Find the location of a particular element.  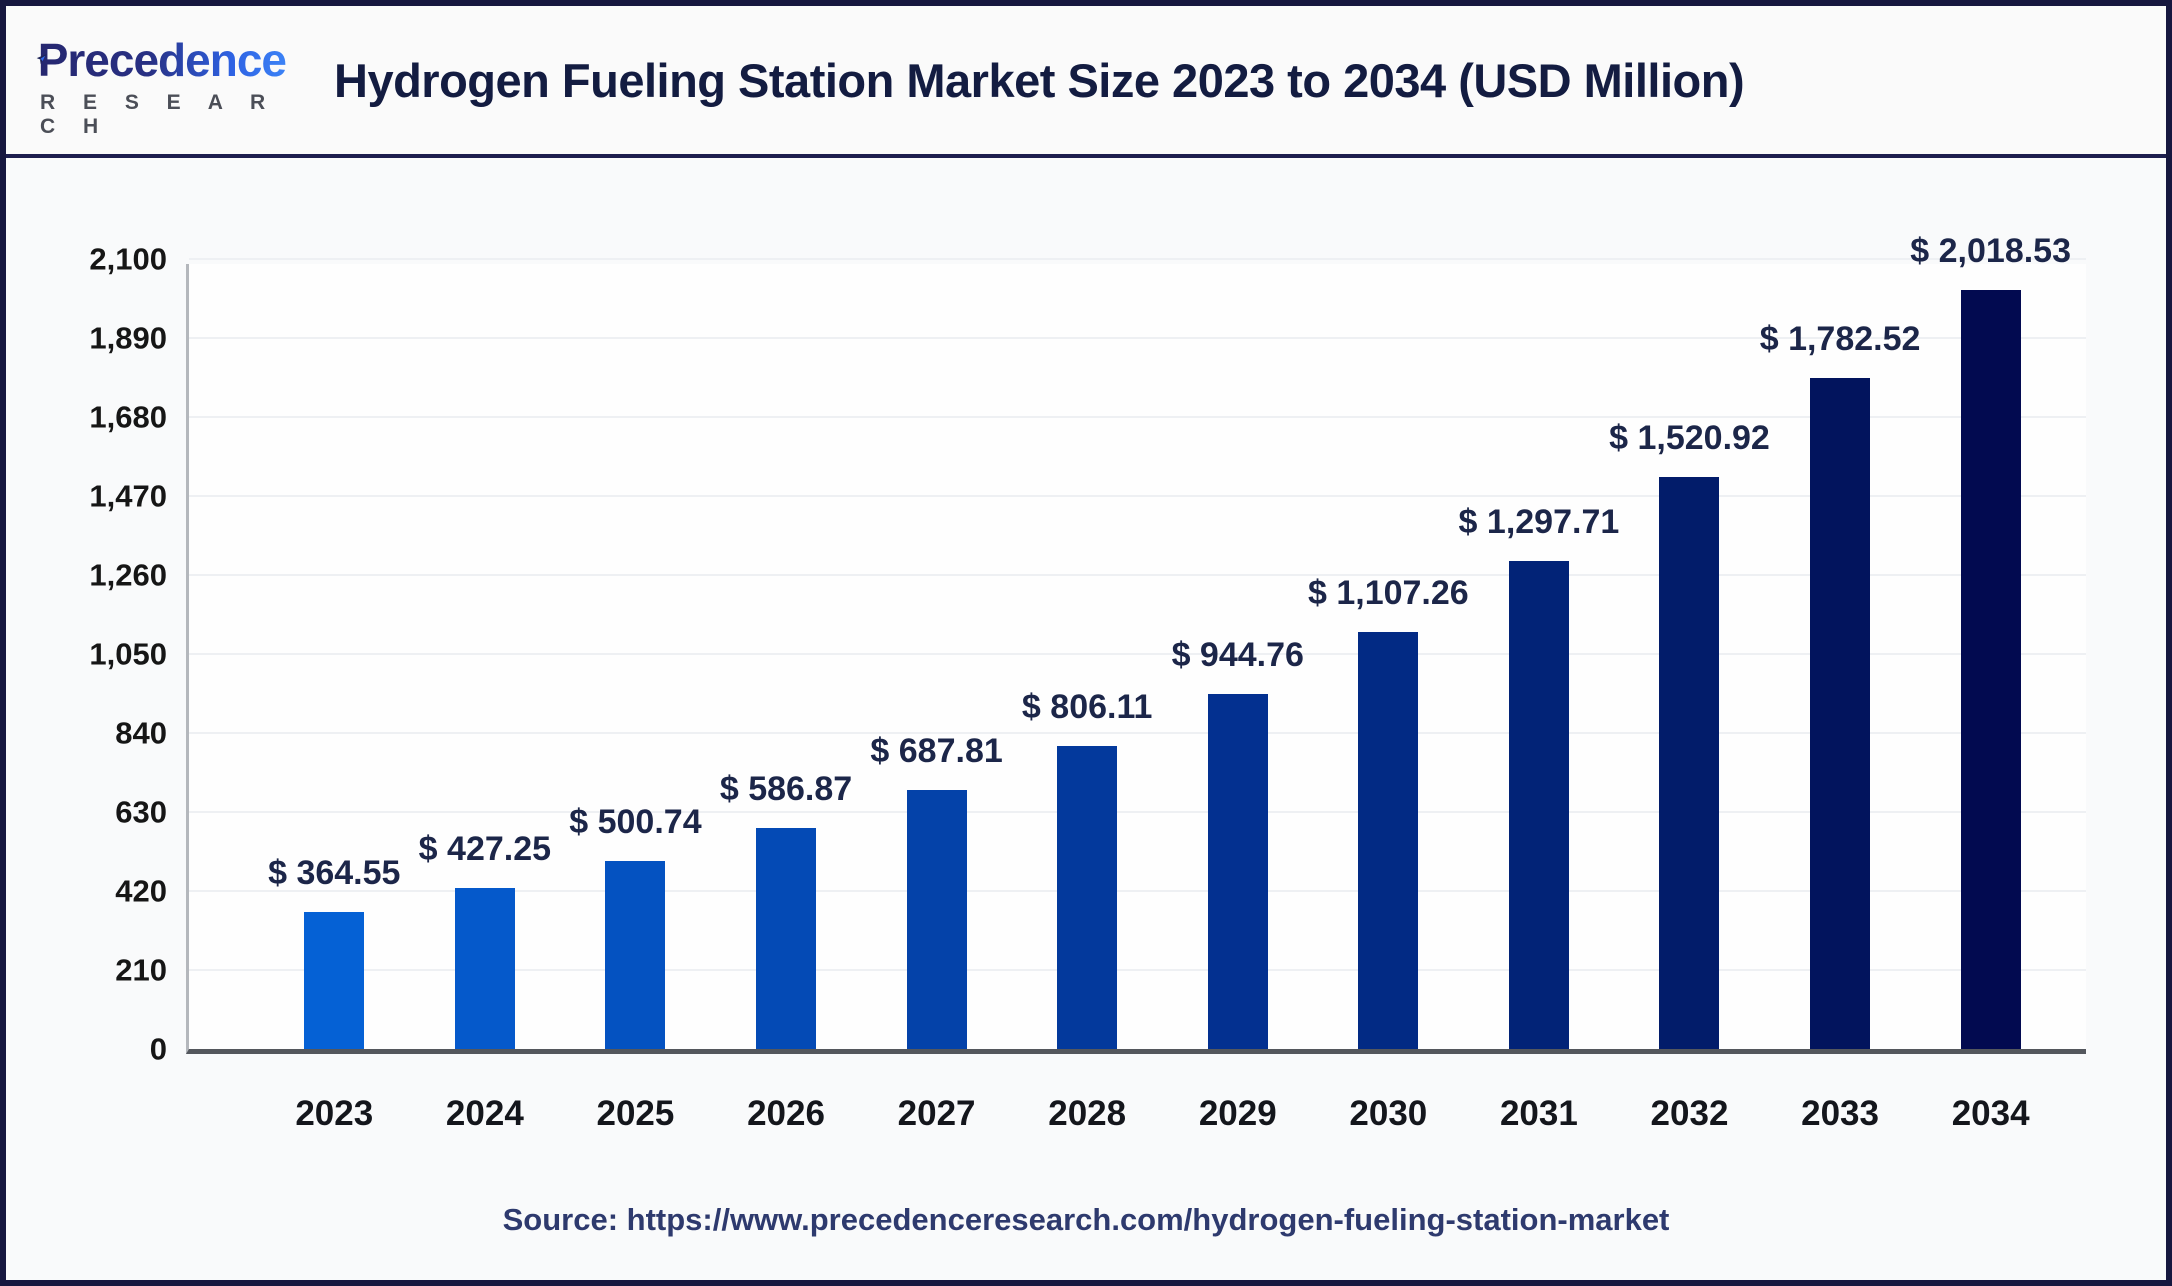

bar-2024 is located at coordinates (484, 968).